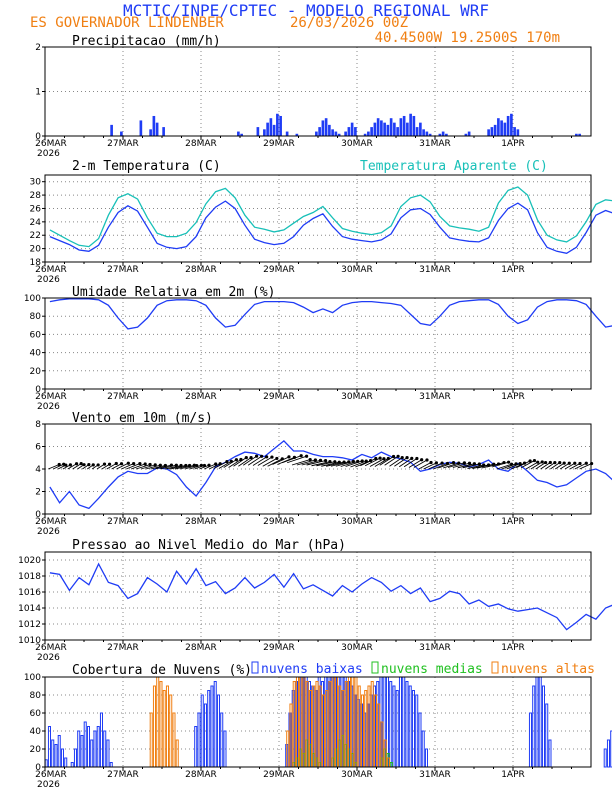  Describe the element at coordinates (29, 577) in the screenshot. I see `pres-ytick-label: 1018` at that location.